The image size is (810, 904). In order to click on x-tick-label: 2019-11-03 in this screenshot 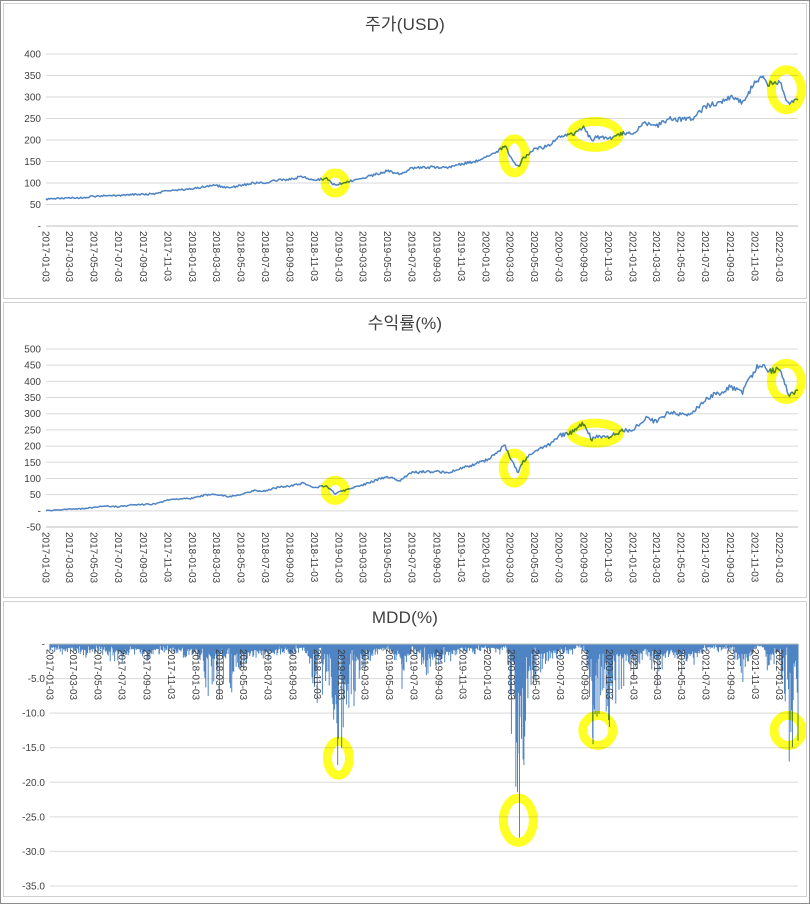, I will do `click(460, 256)`.